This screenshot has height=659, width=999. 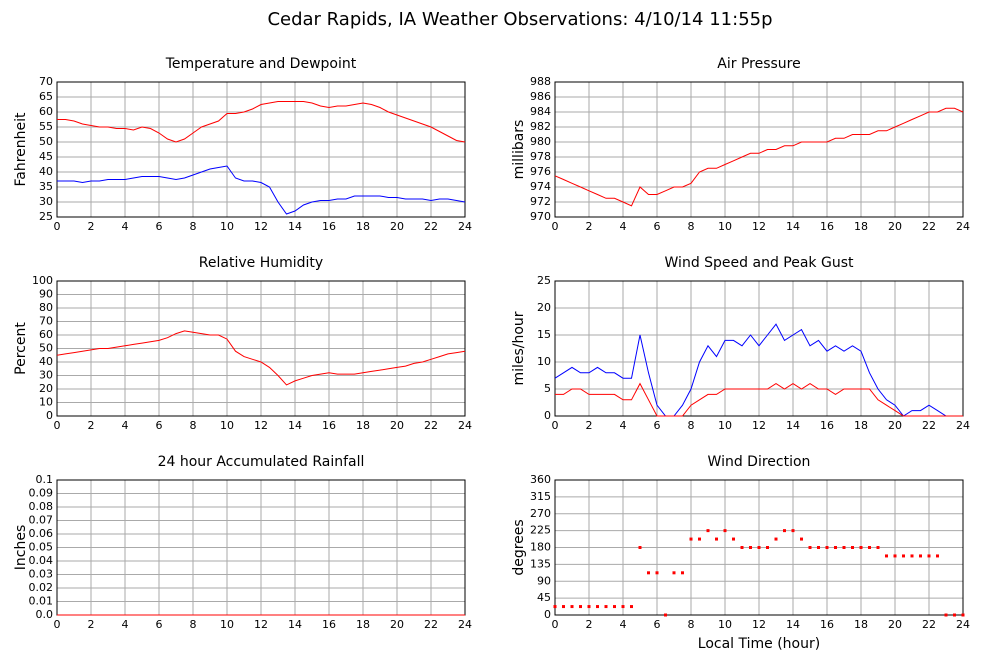 I want to click on y-tick-label: 982, so click(x=540, y=126).